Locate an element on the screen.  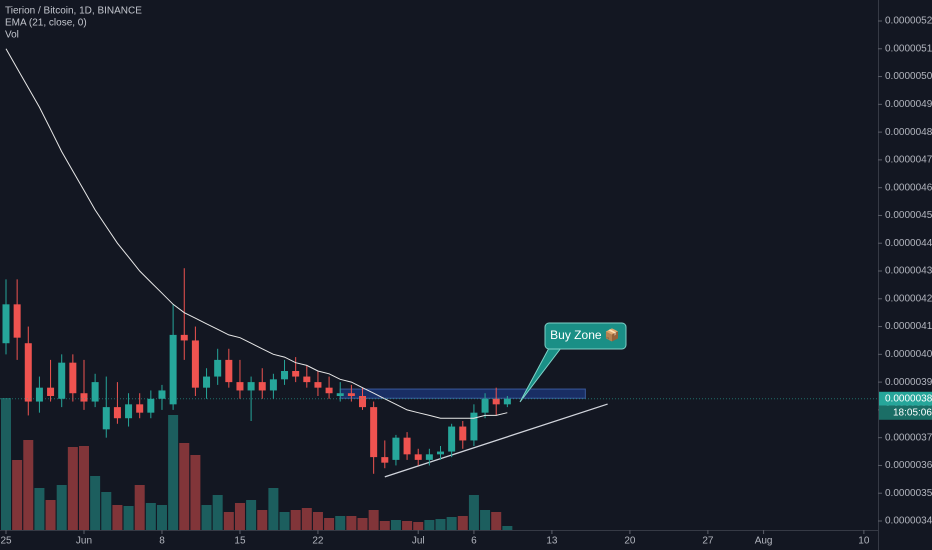
x-tick-label: 20 is located at coordinates (630, 541).